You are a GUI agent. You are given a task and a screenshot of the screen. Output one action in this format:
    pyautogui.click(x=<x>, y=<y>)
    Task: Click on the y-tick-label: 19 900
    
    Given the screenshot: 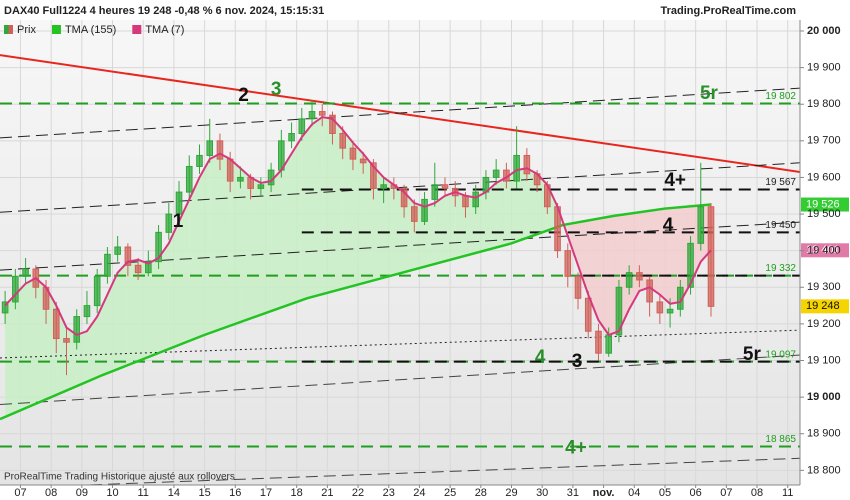 What is the action you would take?
    pyautogui.click(x=824, y=68)
    